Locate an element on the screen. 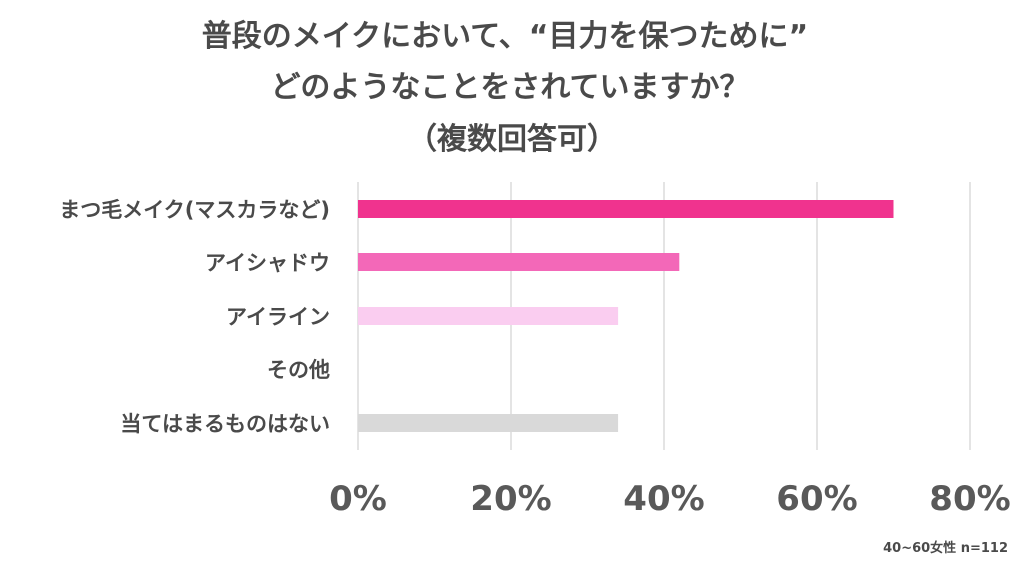 The height and width of the screenshot is (565, 1021). x-tick-label-2: 40% is located at coordinates (663, 499).